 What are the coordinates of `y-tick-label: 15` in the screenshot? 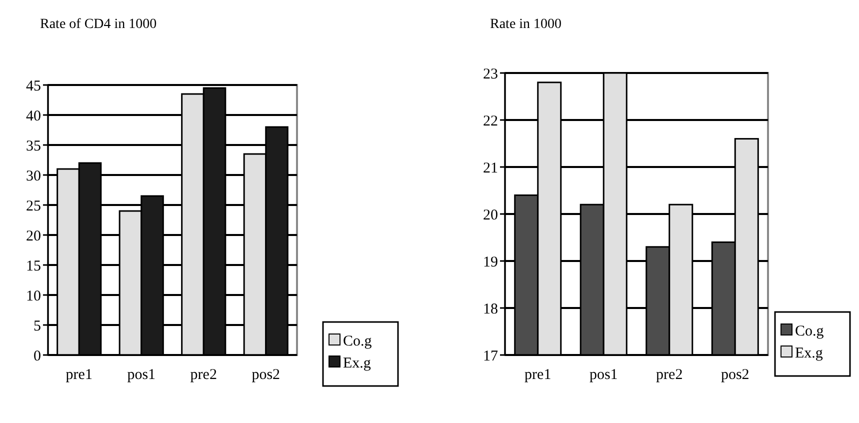 It's located at (33, 266).